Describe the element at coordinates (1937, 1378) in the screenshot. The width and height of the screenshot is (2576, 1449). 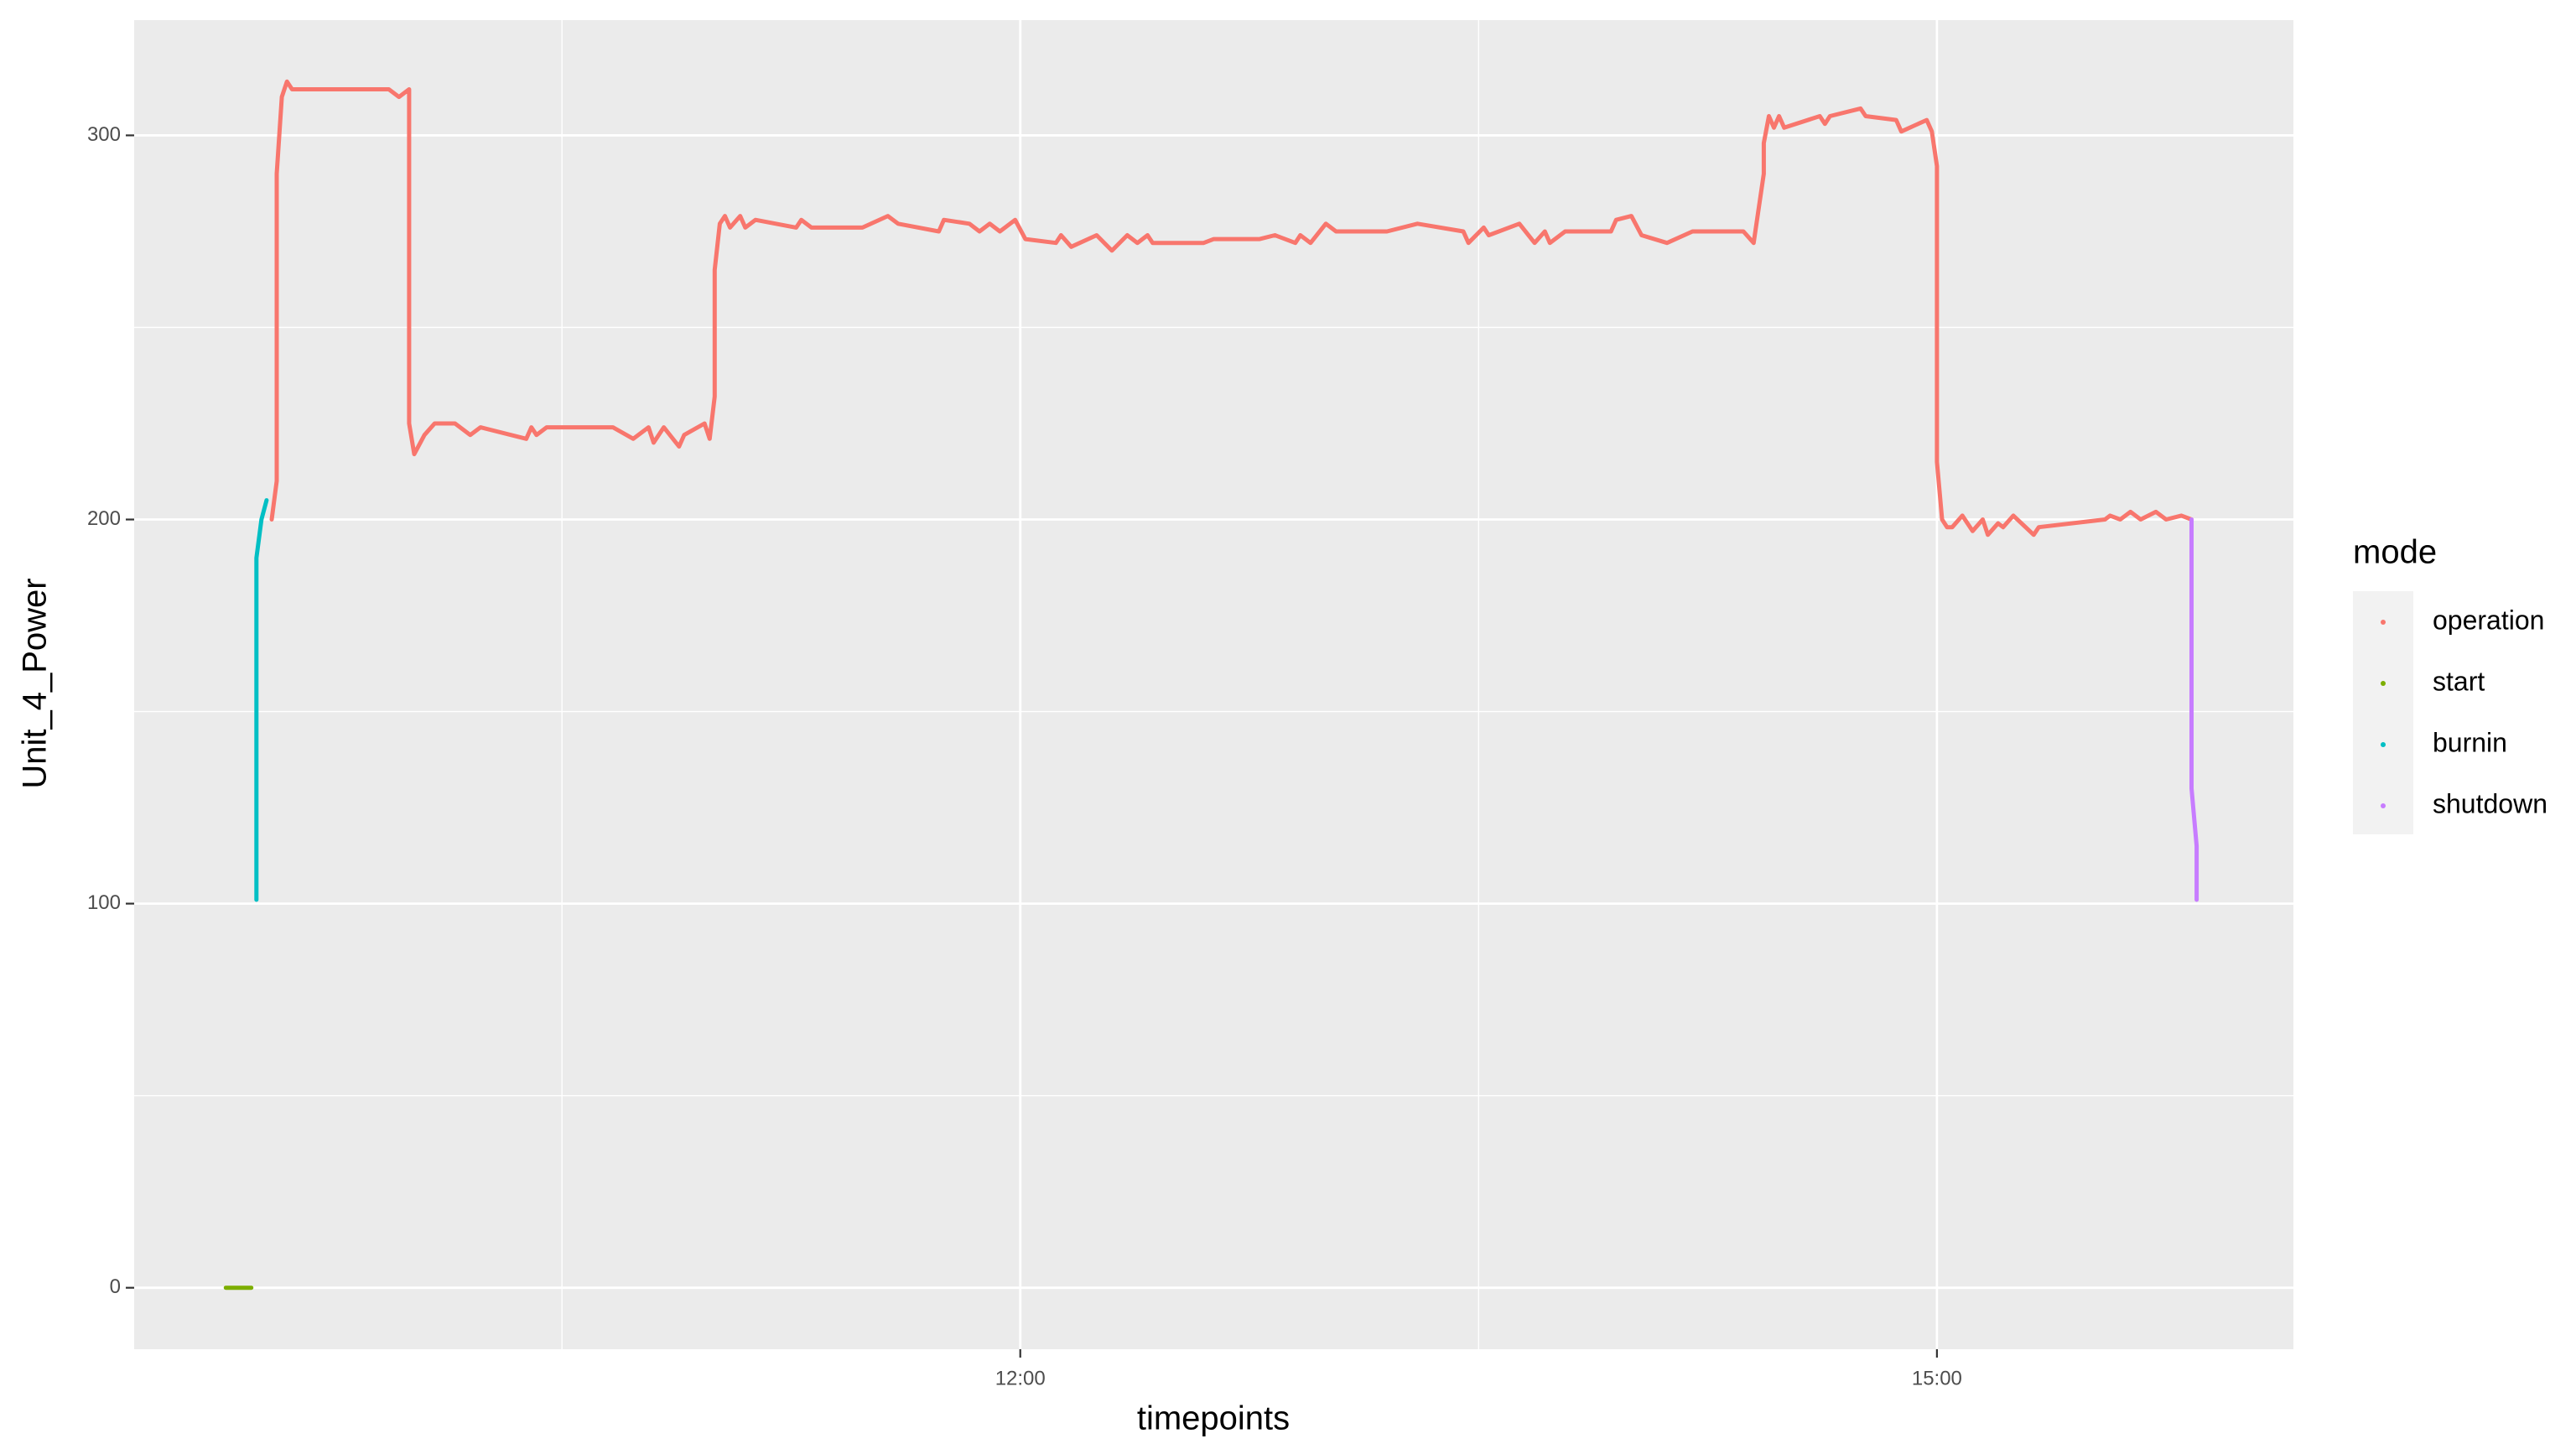
I see `x-tick-label: 15:00` at that location.